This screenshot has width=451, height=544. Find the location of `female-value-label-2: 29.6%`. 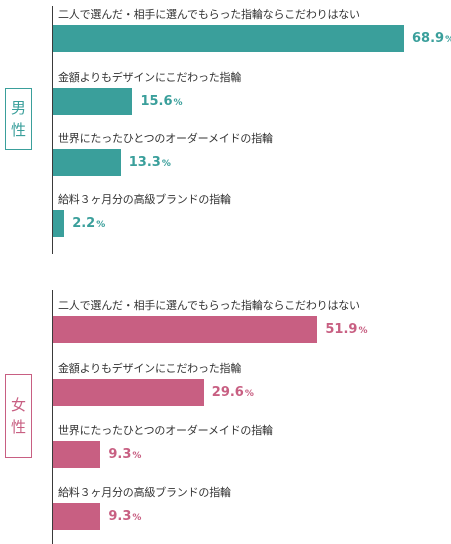

female-value-label-2: 29.6% is located at coordinates (233, 392).